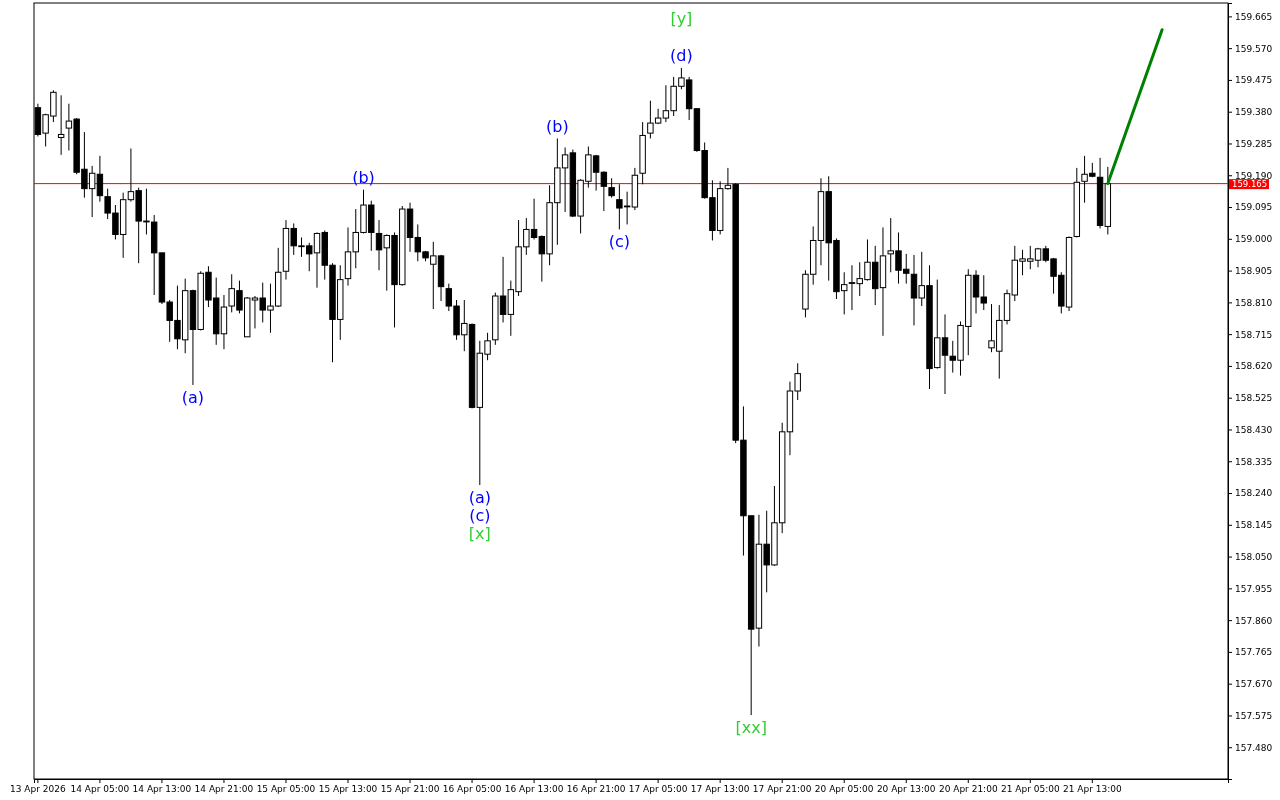 The height and width of the screenshot is (800, 1280). What do you see at coordinates (968, 789) in the screenshot?
I see `x-tick-label: 20 Apr 21:00` at bounding box center [968, 789].